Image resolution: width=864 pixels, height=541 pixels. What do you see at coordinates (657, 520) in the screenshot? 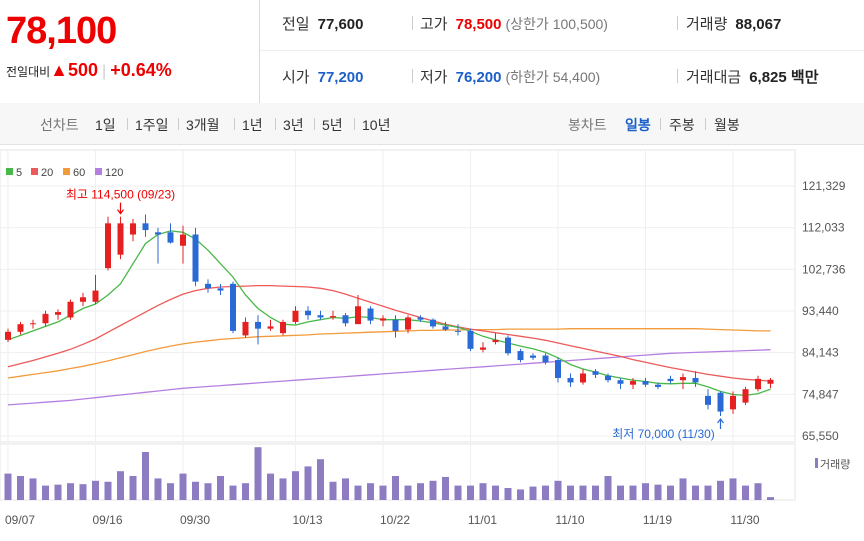
I see `x-tick-label: 11/19` at bounding box center [657, 520].